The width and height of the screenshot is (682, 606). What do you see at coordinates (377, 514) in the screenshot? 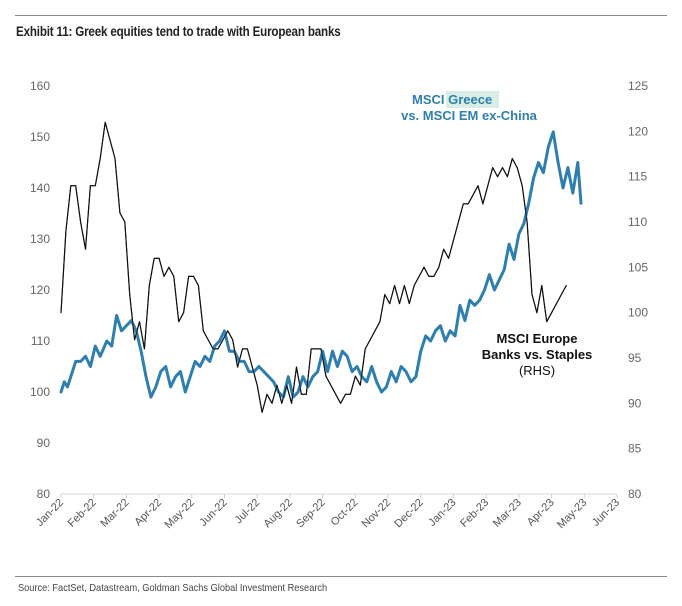
I see `x-tick-label: Nov-22` at bounding box center [377, 514].